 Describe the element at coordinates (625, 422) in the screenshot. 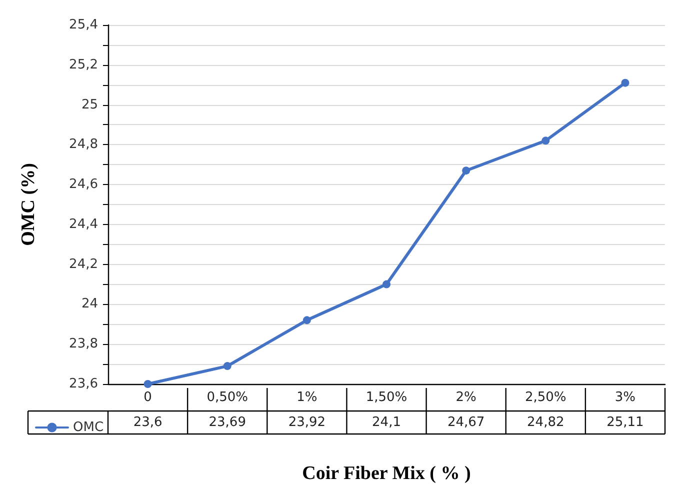

I see `data-label: 25,11` at that location.